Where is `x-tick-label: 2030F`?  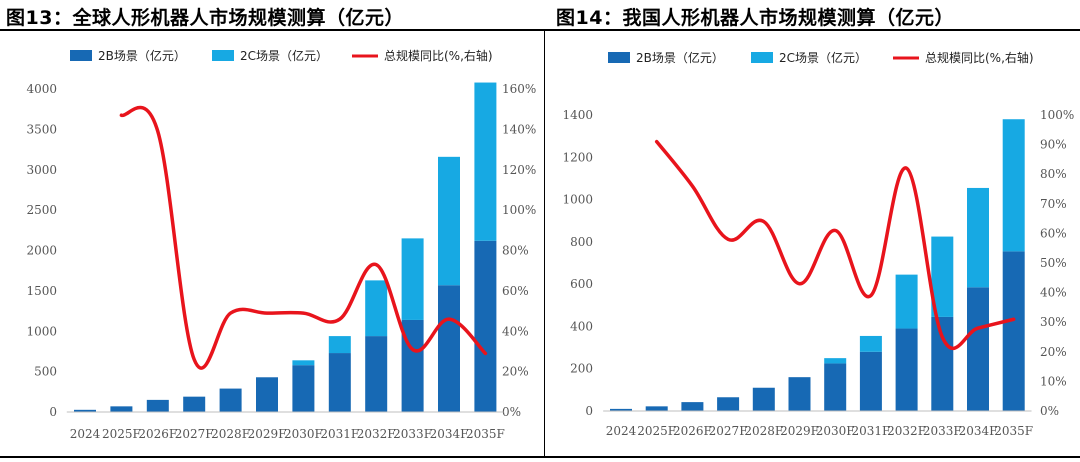 x-tick-label: 2030F is located at coordinates (303, 434).